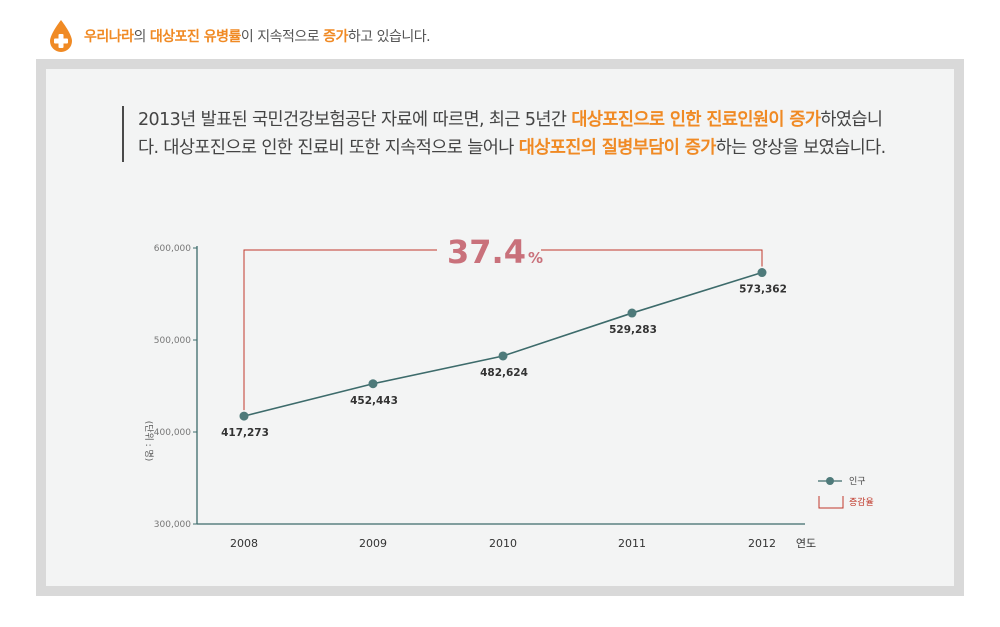  I want to click on header-part: 우리나라, so click(109, 37).